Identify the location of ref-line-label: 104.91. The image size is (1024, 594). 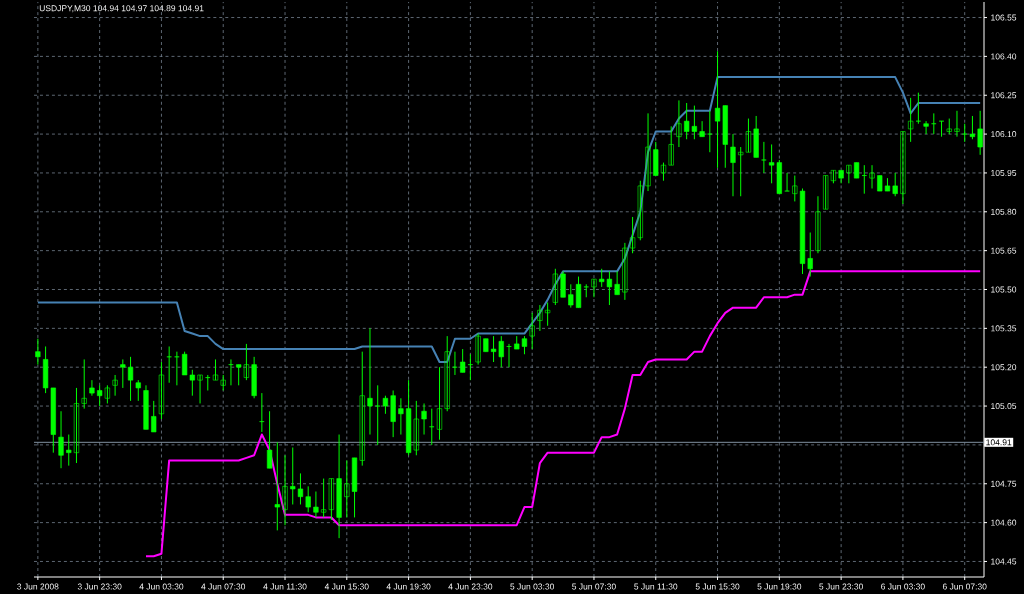
(999, 442).